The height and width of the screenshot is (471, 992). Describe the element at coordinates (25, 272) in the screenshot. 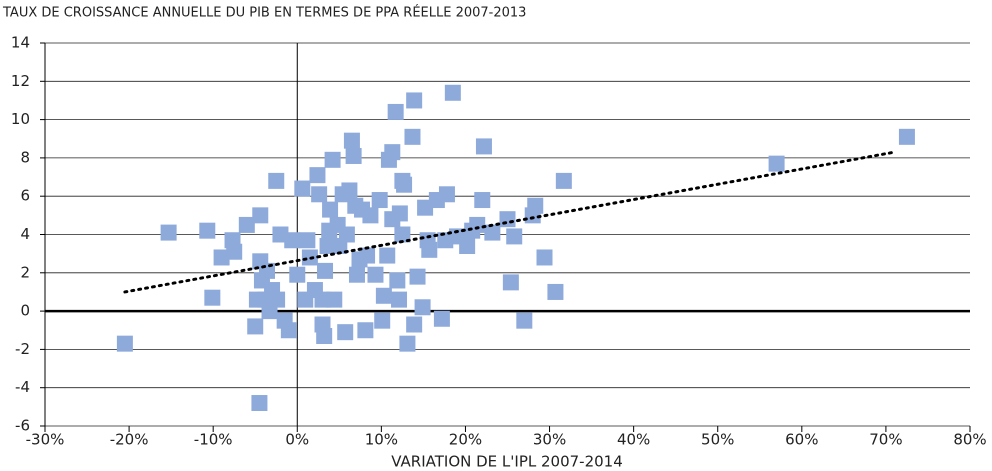

I see `y-tick-label: 2` at that location.